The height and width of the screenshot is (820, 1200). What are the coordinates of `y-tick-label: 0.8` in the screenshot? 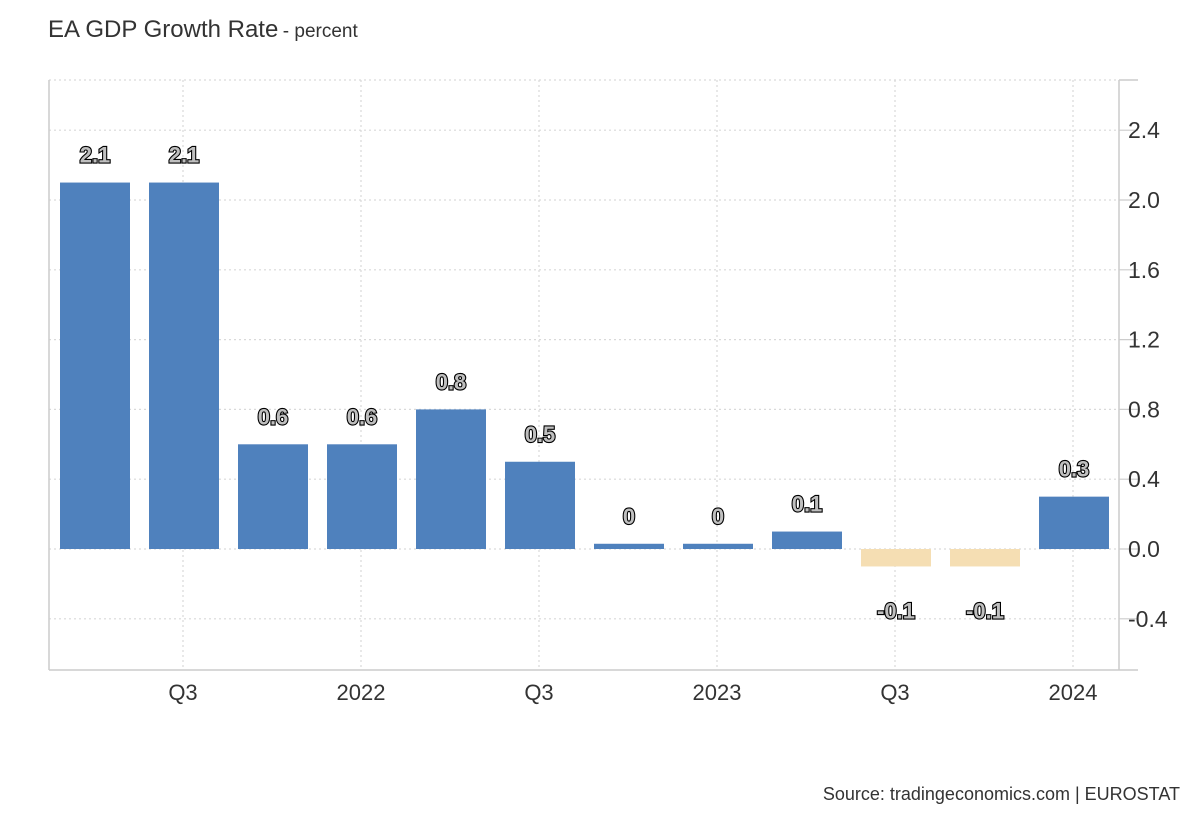 It's located at (1144, 409).